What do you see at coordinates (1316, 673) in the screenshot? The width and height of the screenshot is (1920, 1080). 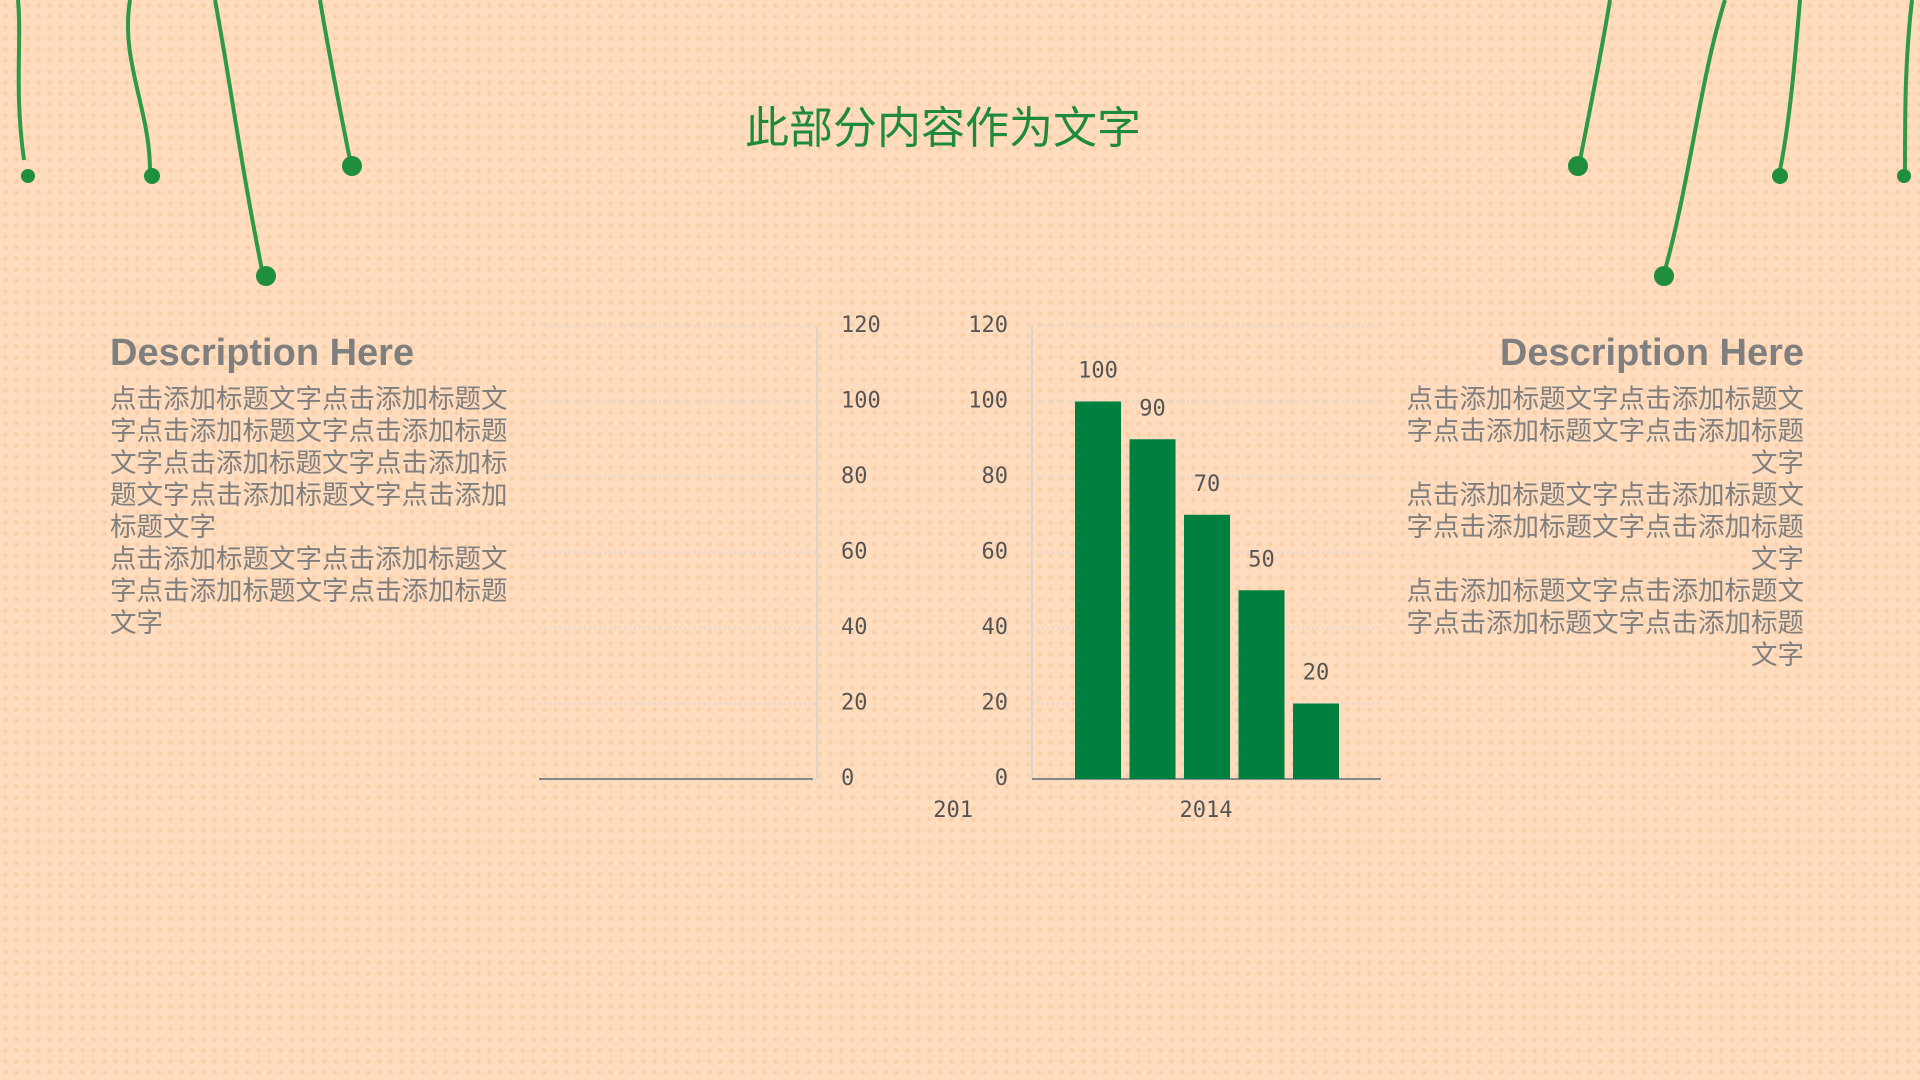 I see `data-label: 20` at bounding box center [1316, 673].